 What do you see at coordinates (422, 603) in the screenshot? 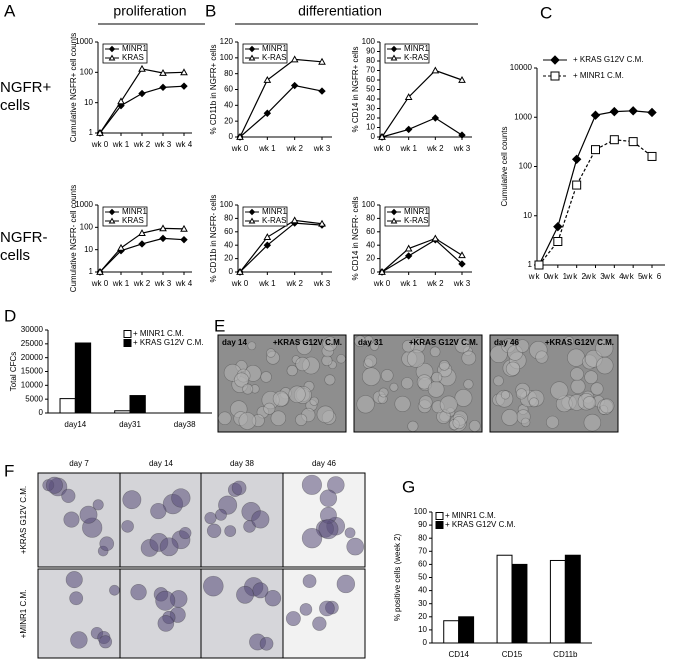
I see `y-tick-label: 30` at bounding box center [422, 603].